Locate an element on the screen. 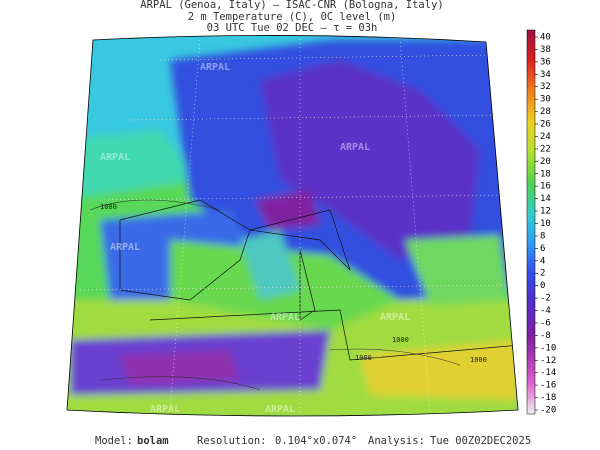  analysis-label: Analysis: is located at coordinates (396, 441).